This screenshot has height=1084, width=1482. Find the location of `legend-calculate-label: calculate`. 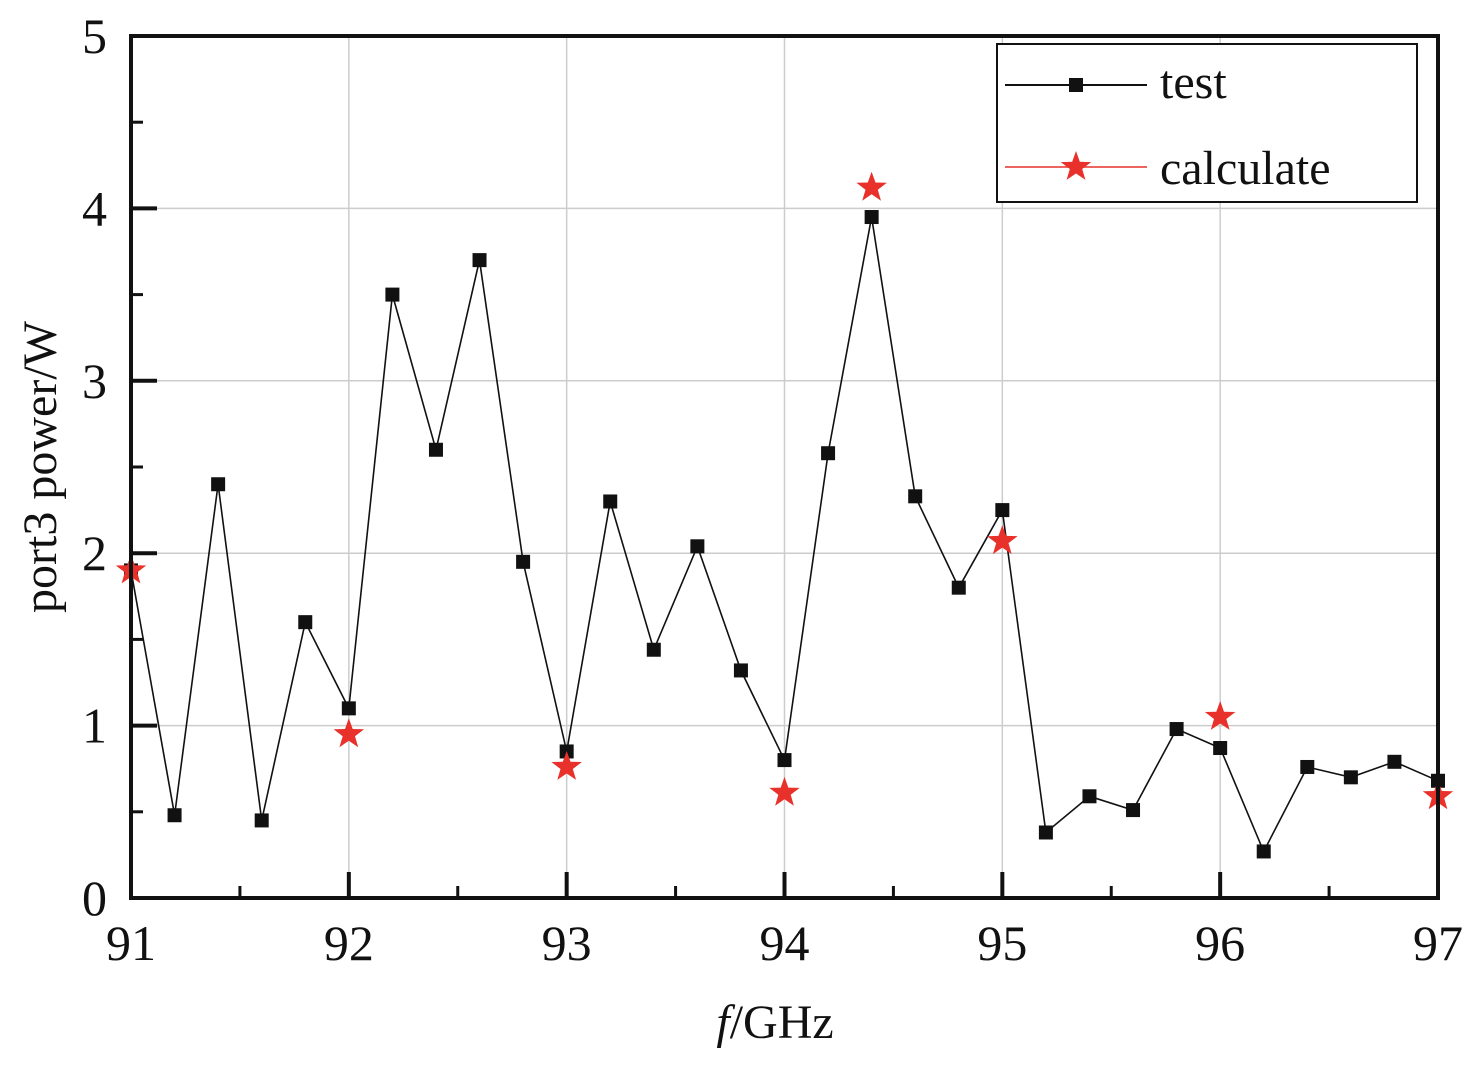

legend-calculate-label: calculate is located at coordinates (1245, 168).